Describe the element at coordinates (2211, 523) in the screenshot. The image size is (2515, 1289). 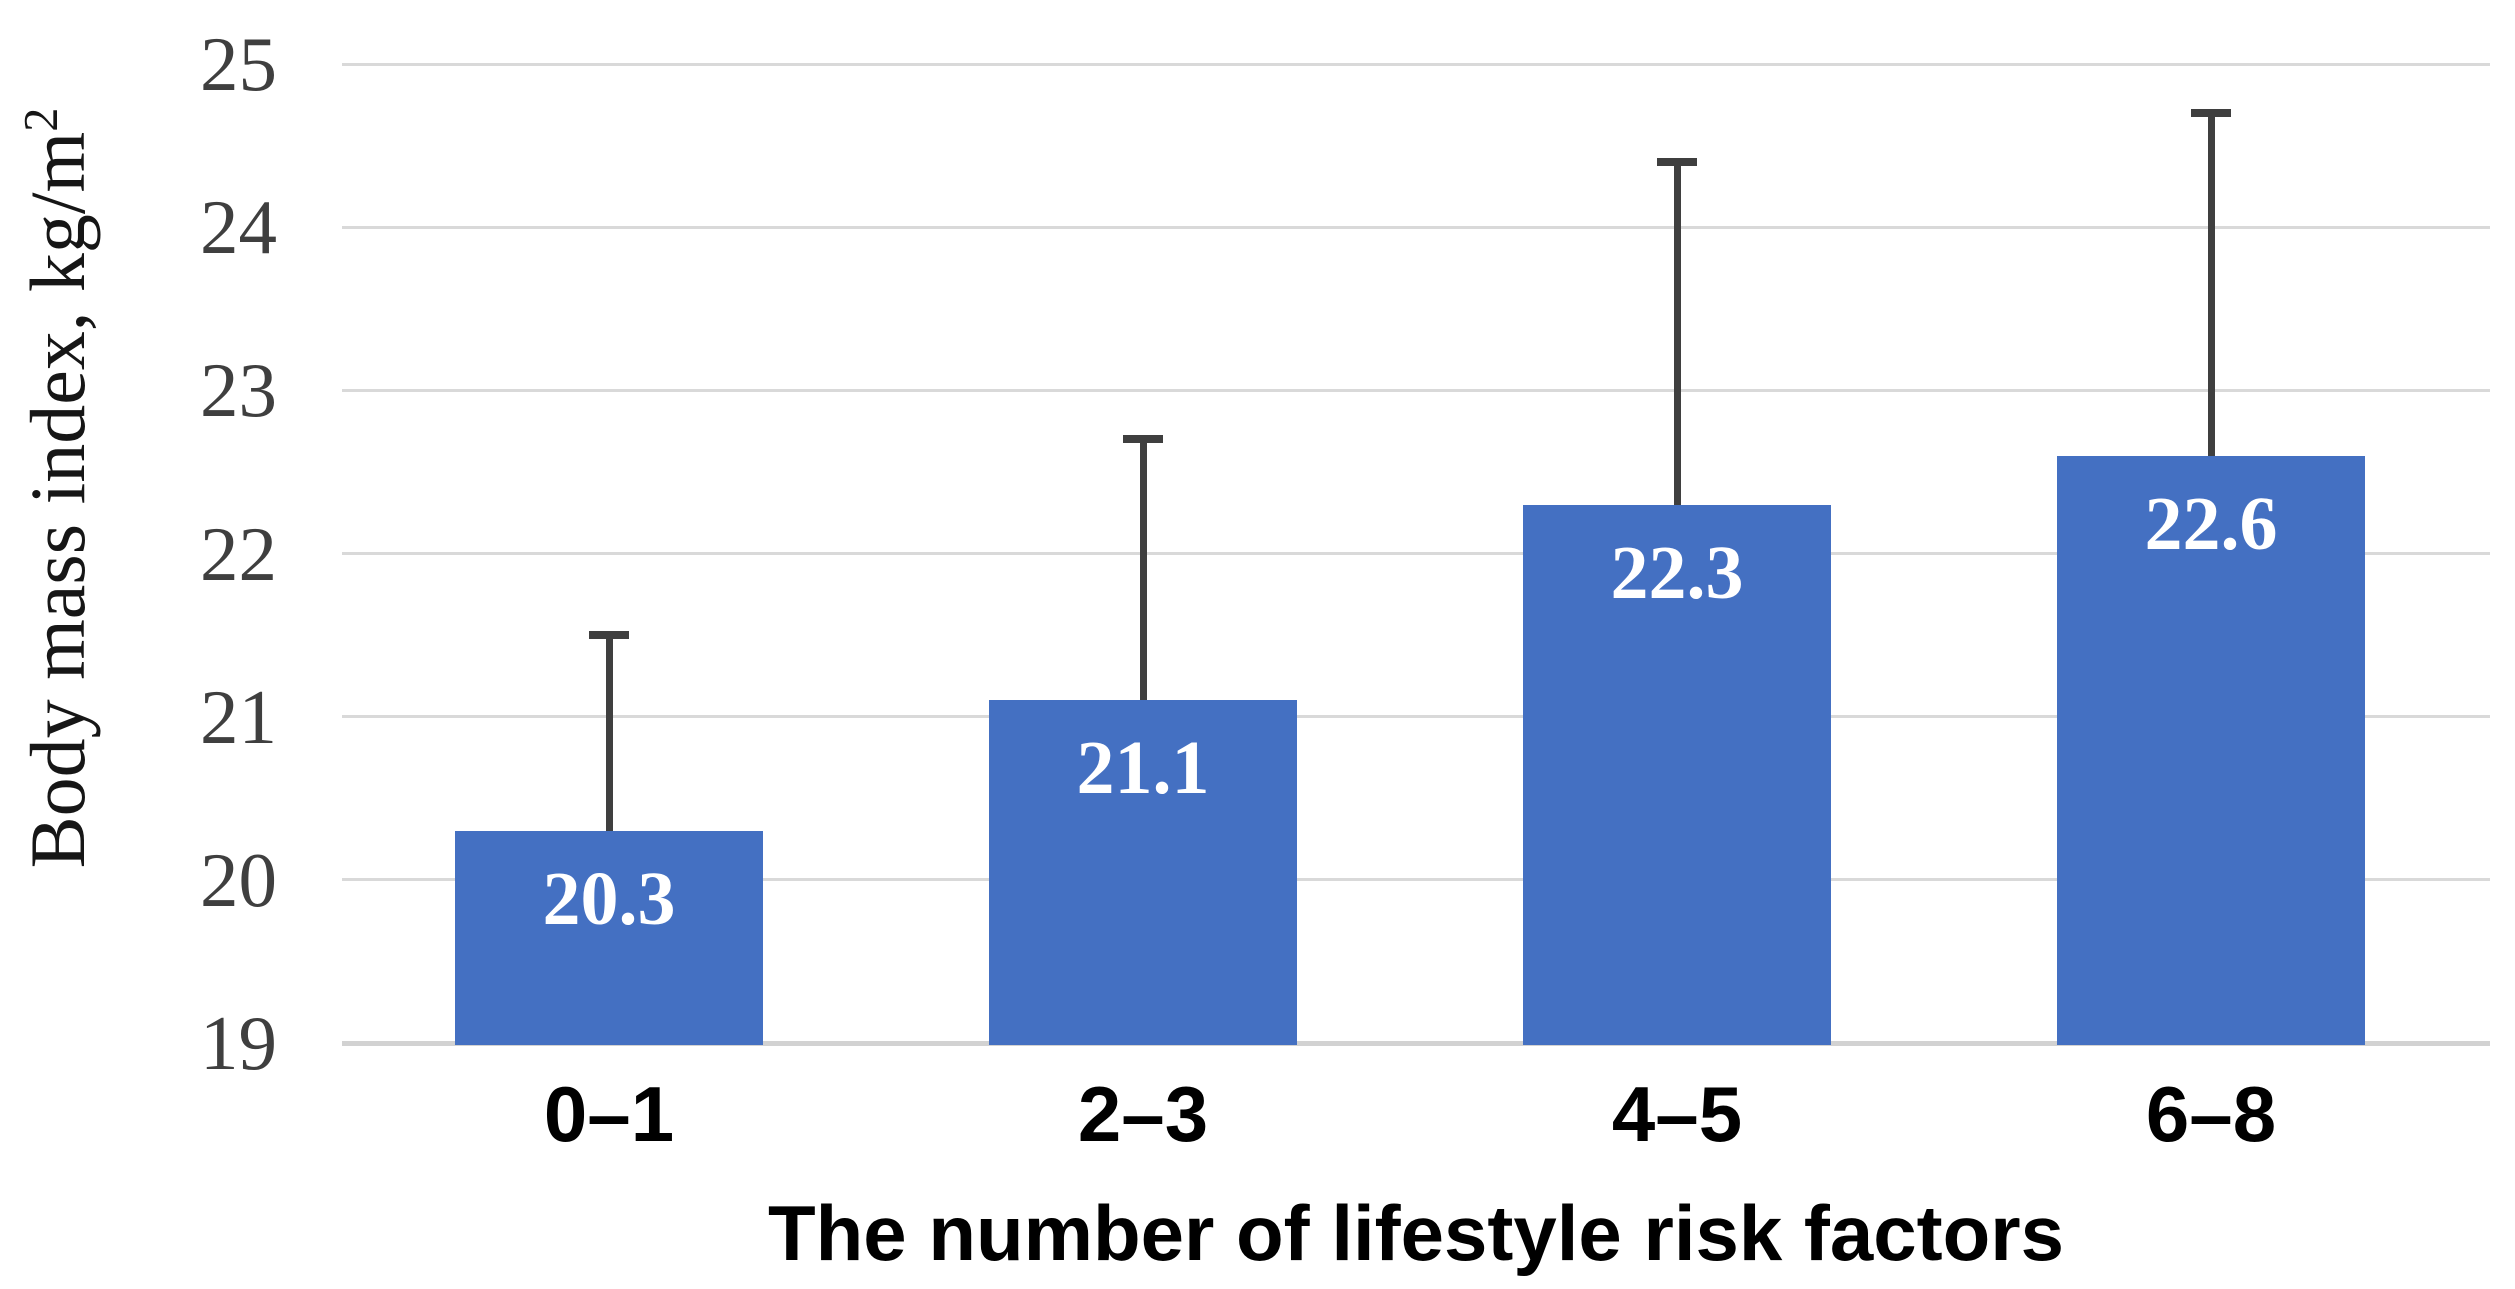
I see `bar-value-label: 22.6` at that location.